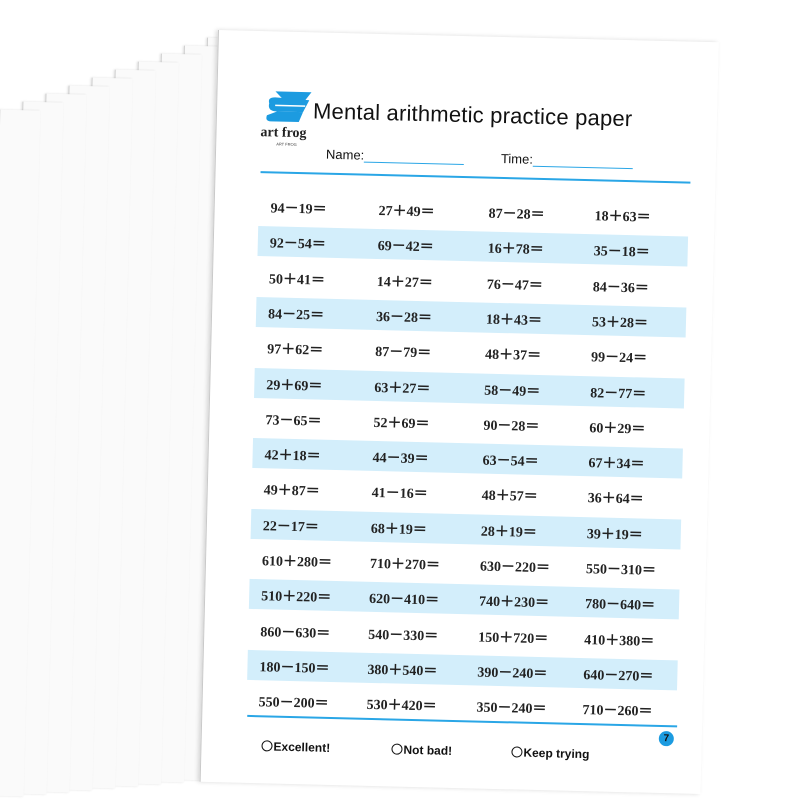 The image size is (800, 800). I want to click on problem-cell: 48＋37＝, so click(513, 356).